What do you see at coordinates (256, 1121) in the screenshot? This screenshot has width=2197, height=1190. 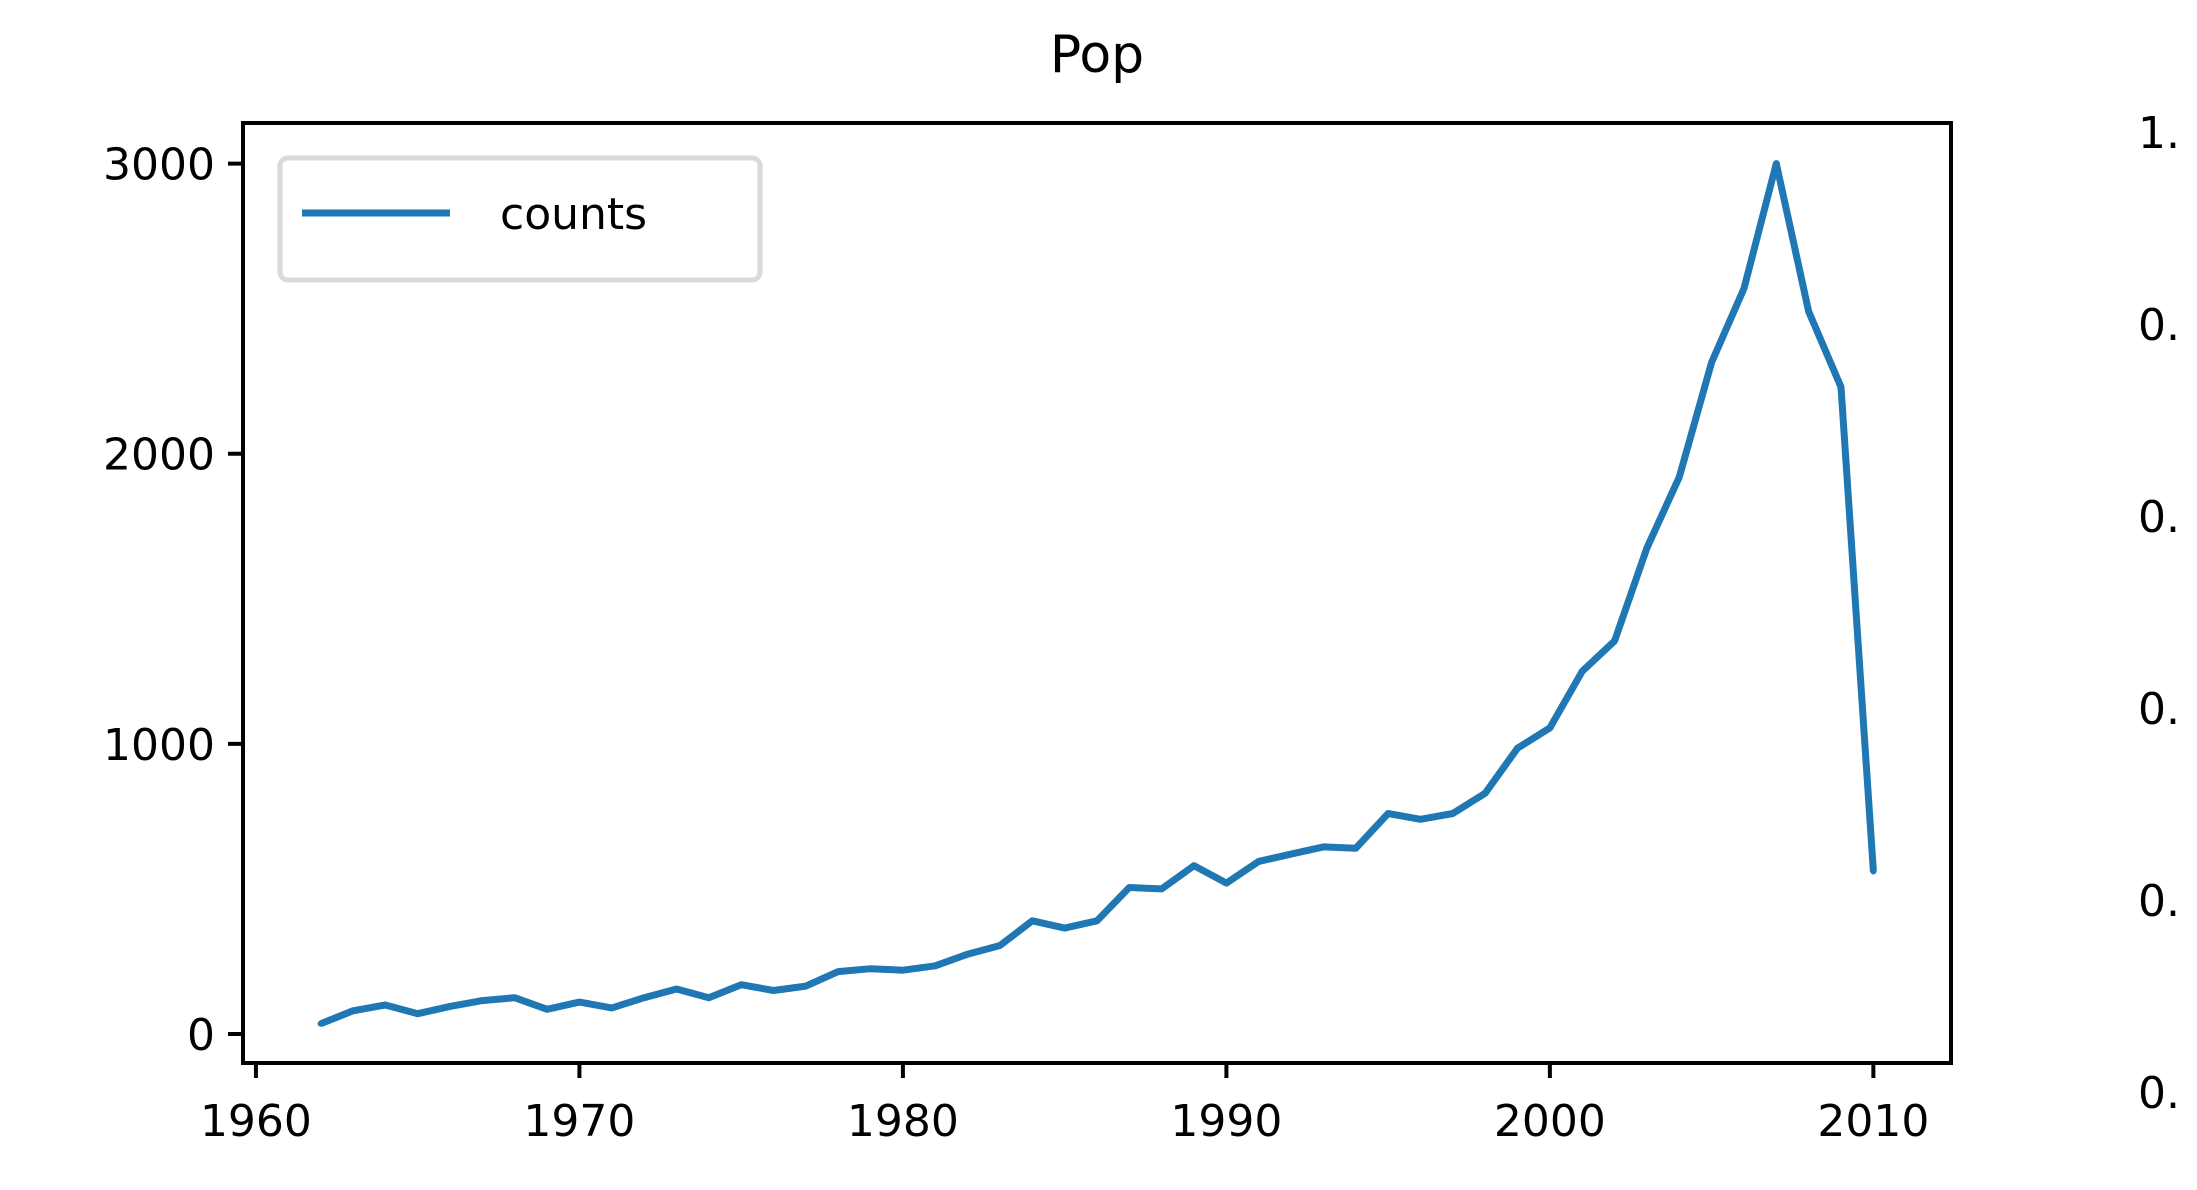 I see `x-tick-label: 1960` at bounding box center [256, 1121].